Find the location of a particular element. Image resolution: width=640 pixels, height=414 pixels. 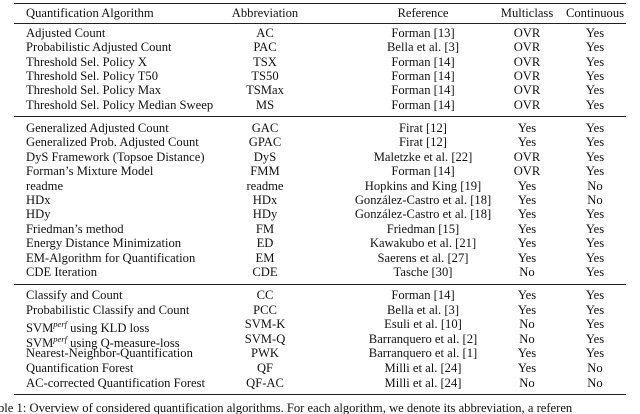

cell: Classify and Count is located at coordinates (74, 295).